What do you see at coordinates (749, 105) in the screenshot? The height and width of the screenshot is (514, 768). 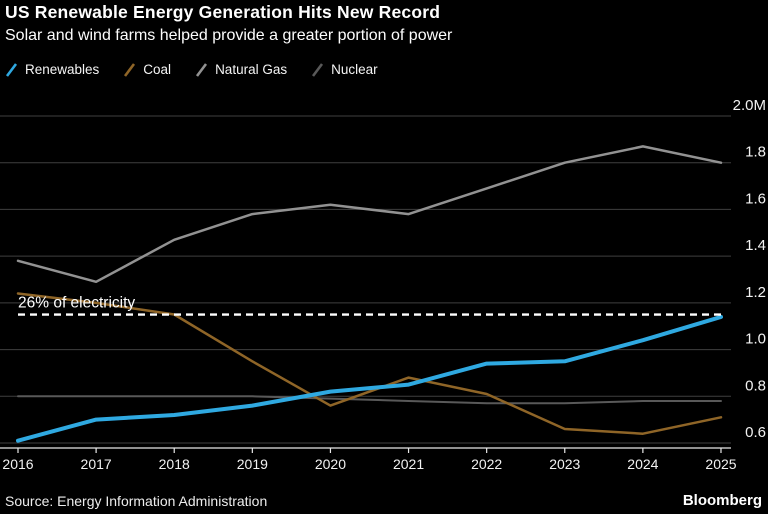 I see `y-axis-label: 2.0M` at bounding box center [749, 105].